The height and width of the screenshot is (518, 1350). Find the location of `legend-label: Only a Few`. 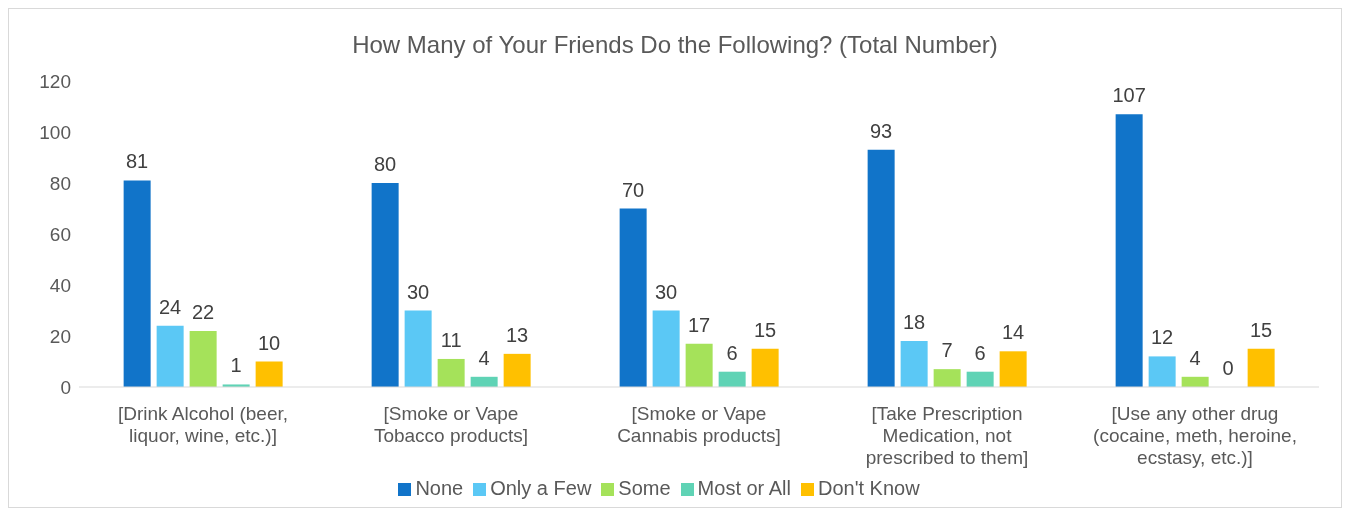

legend-label: Only a Few is located at coordinates (541, 488).